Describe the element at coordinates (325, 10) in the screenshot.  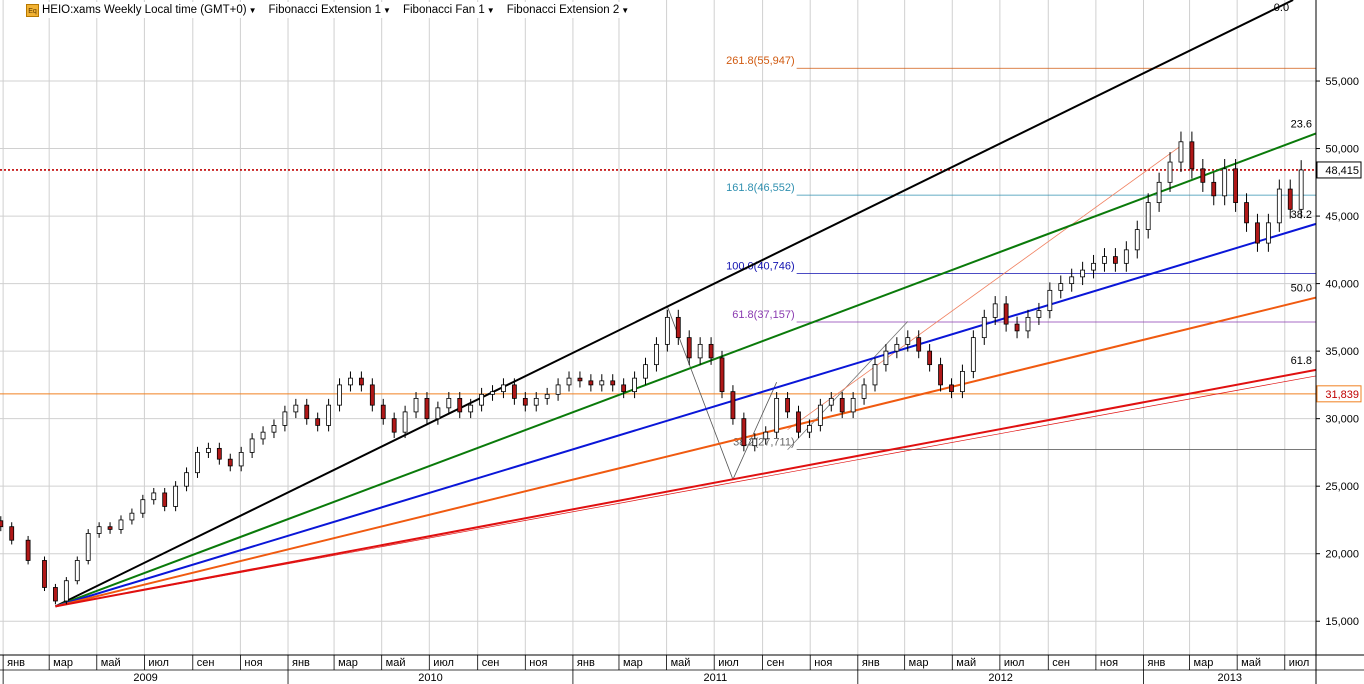
I see `tool-label: Fibonacci Extension 1` at that location.